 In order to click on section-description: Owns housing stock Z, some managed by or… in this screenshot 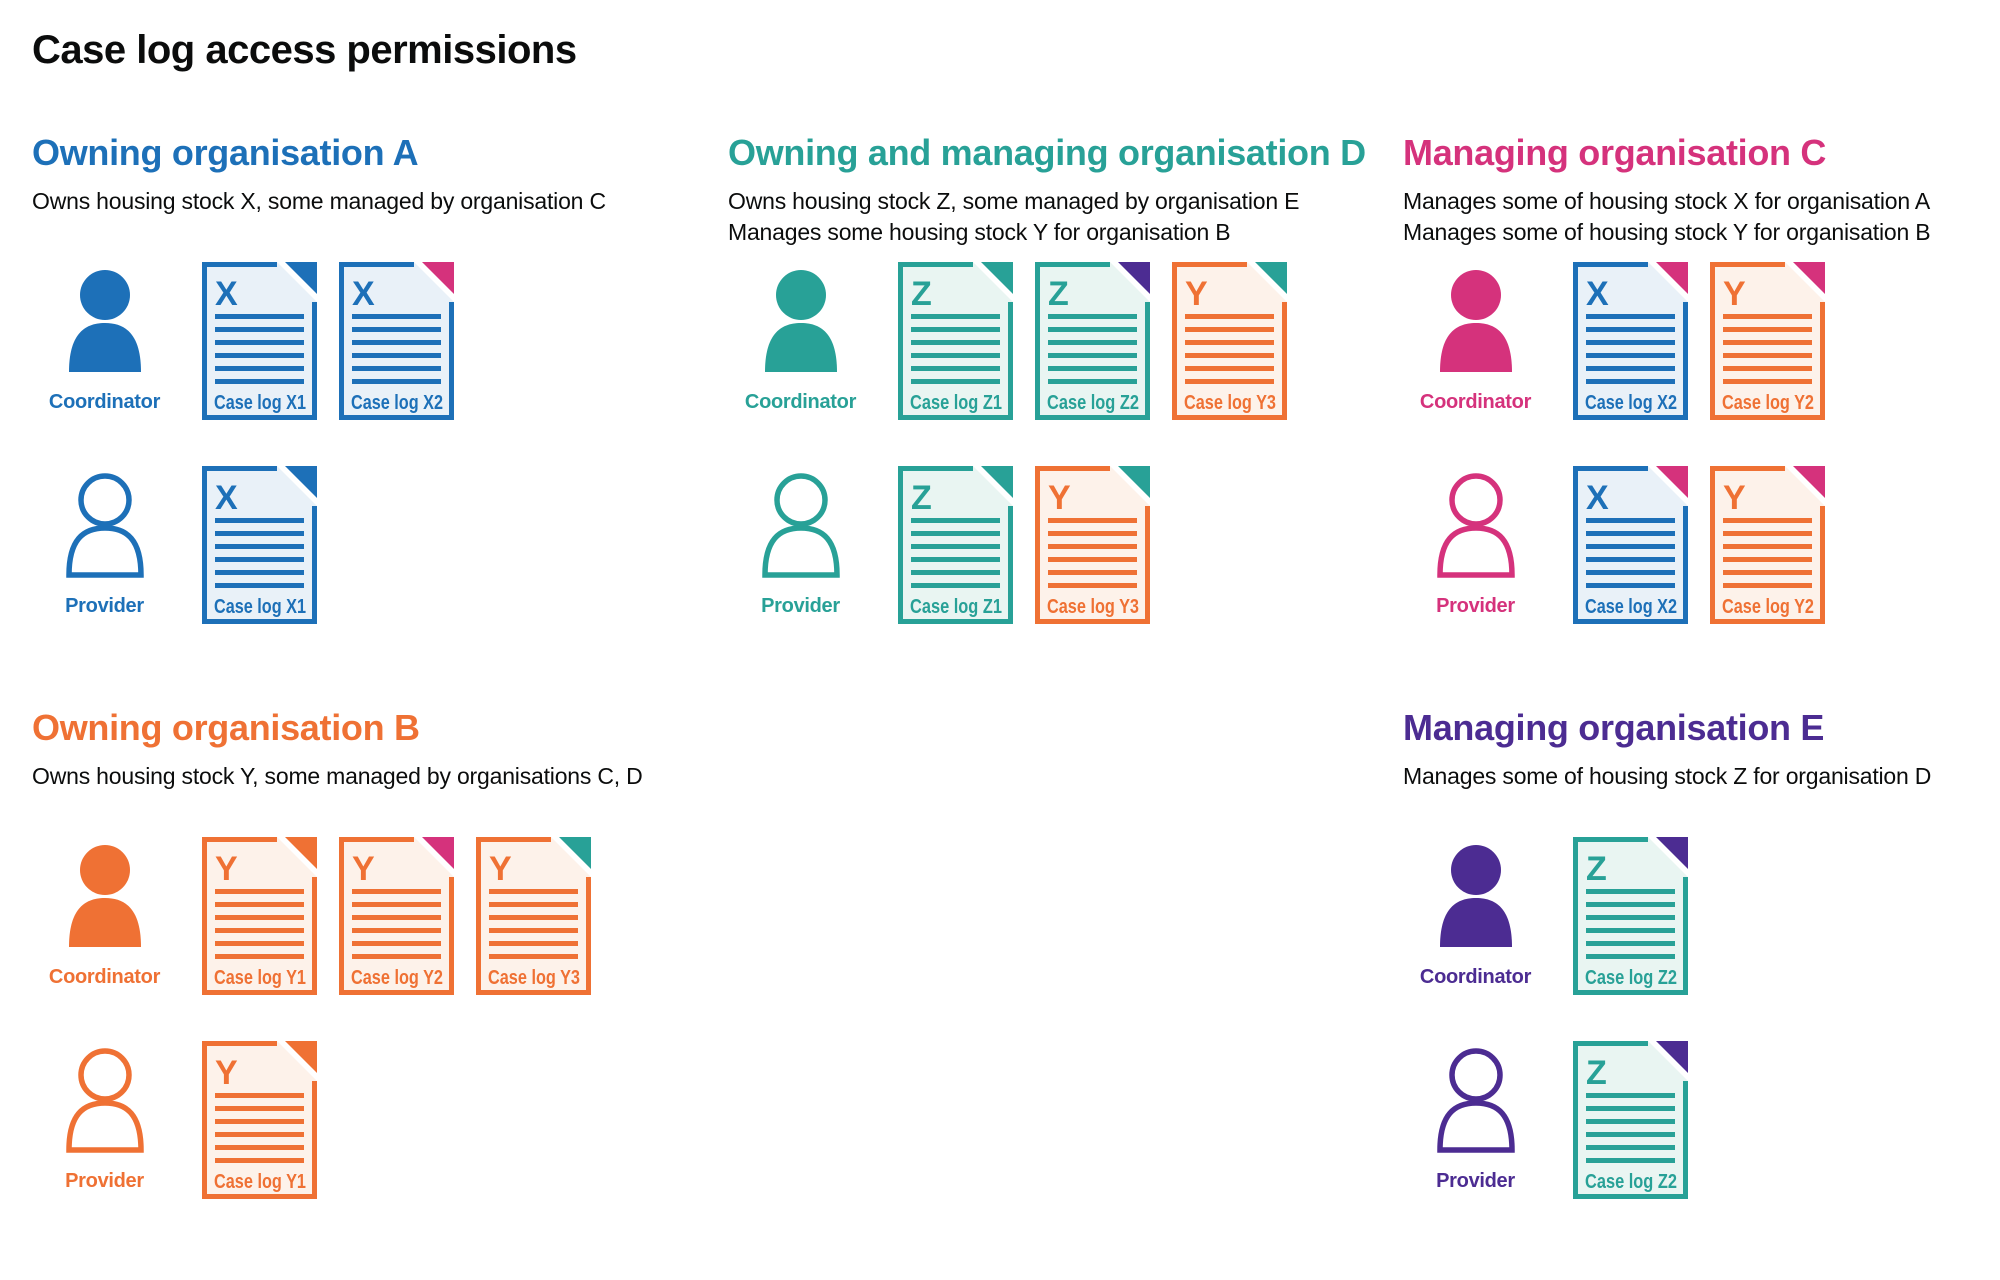, I will do `click(1058, 218)`.